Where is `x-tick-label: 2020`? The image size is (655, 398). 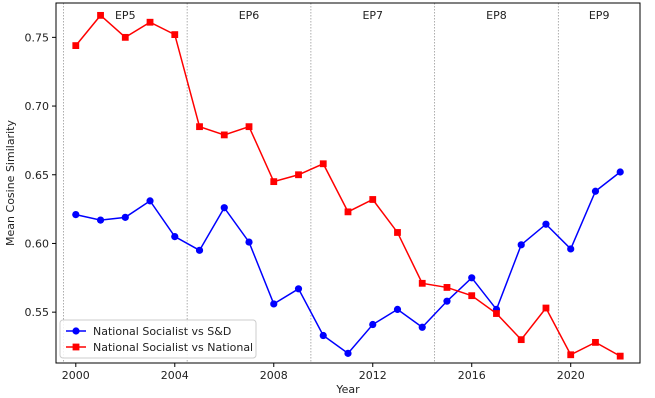 x-tick-label: 2020 is located at coordinates (571, 375).